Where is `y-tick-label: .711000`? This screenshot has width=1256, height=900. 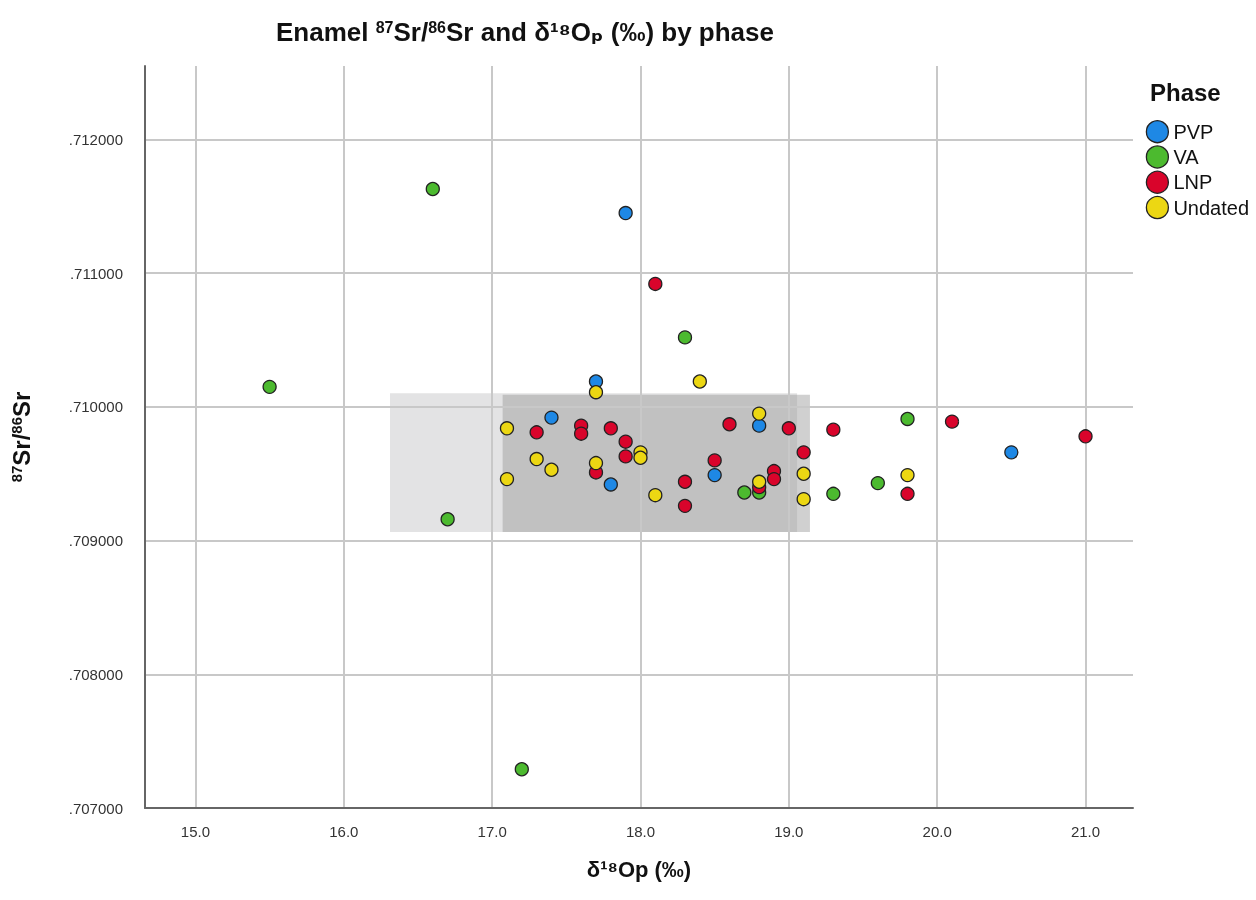 y-tick-label: .711000 is located at coordinates (96, 273).